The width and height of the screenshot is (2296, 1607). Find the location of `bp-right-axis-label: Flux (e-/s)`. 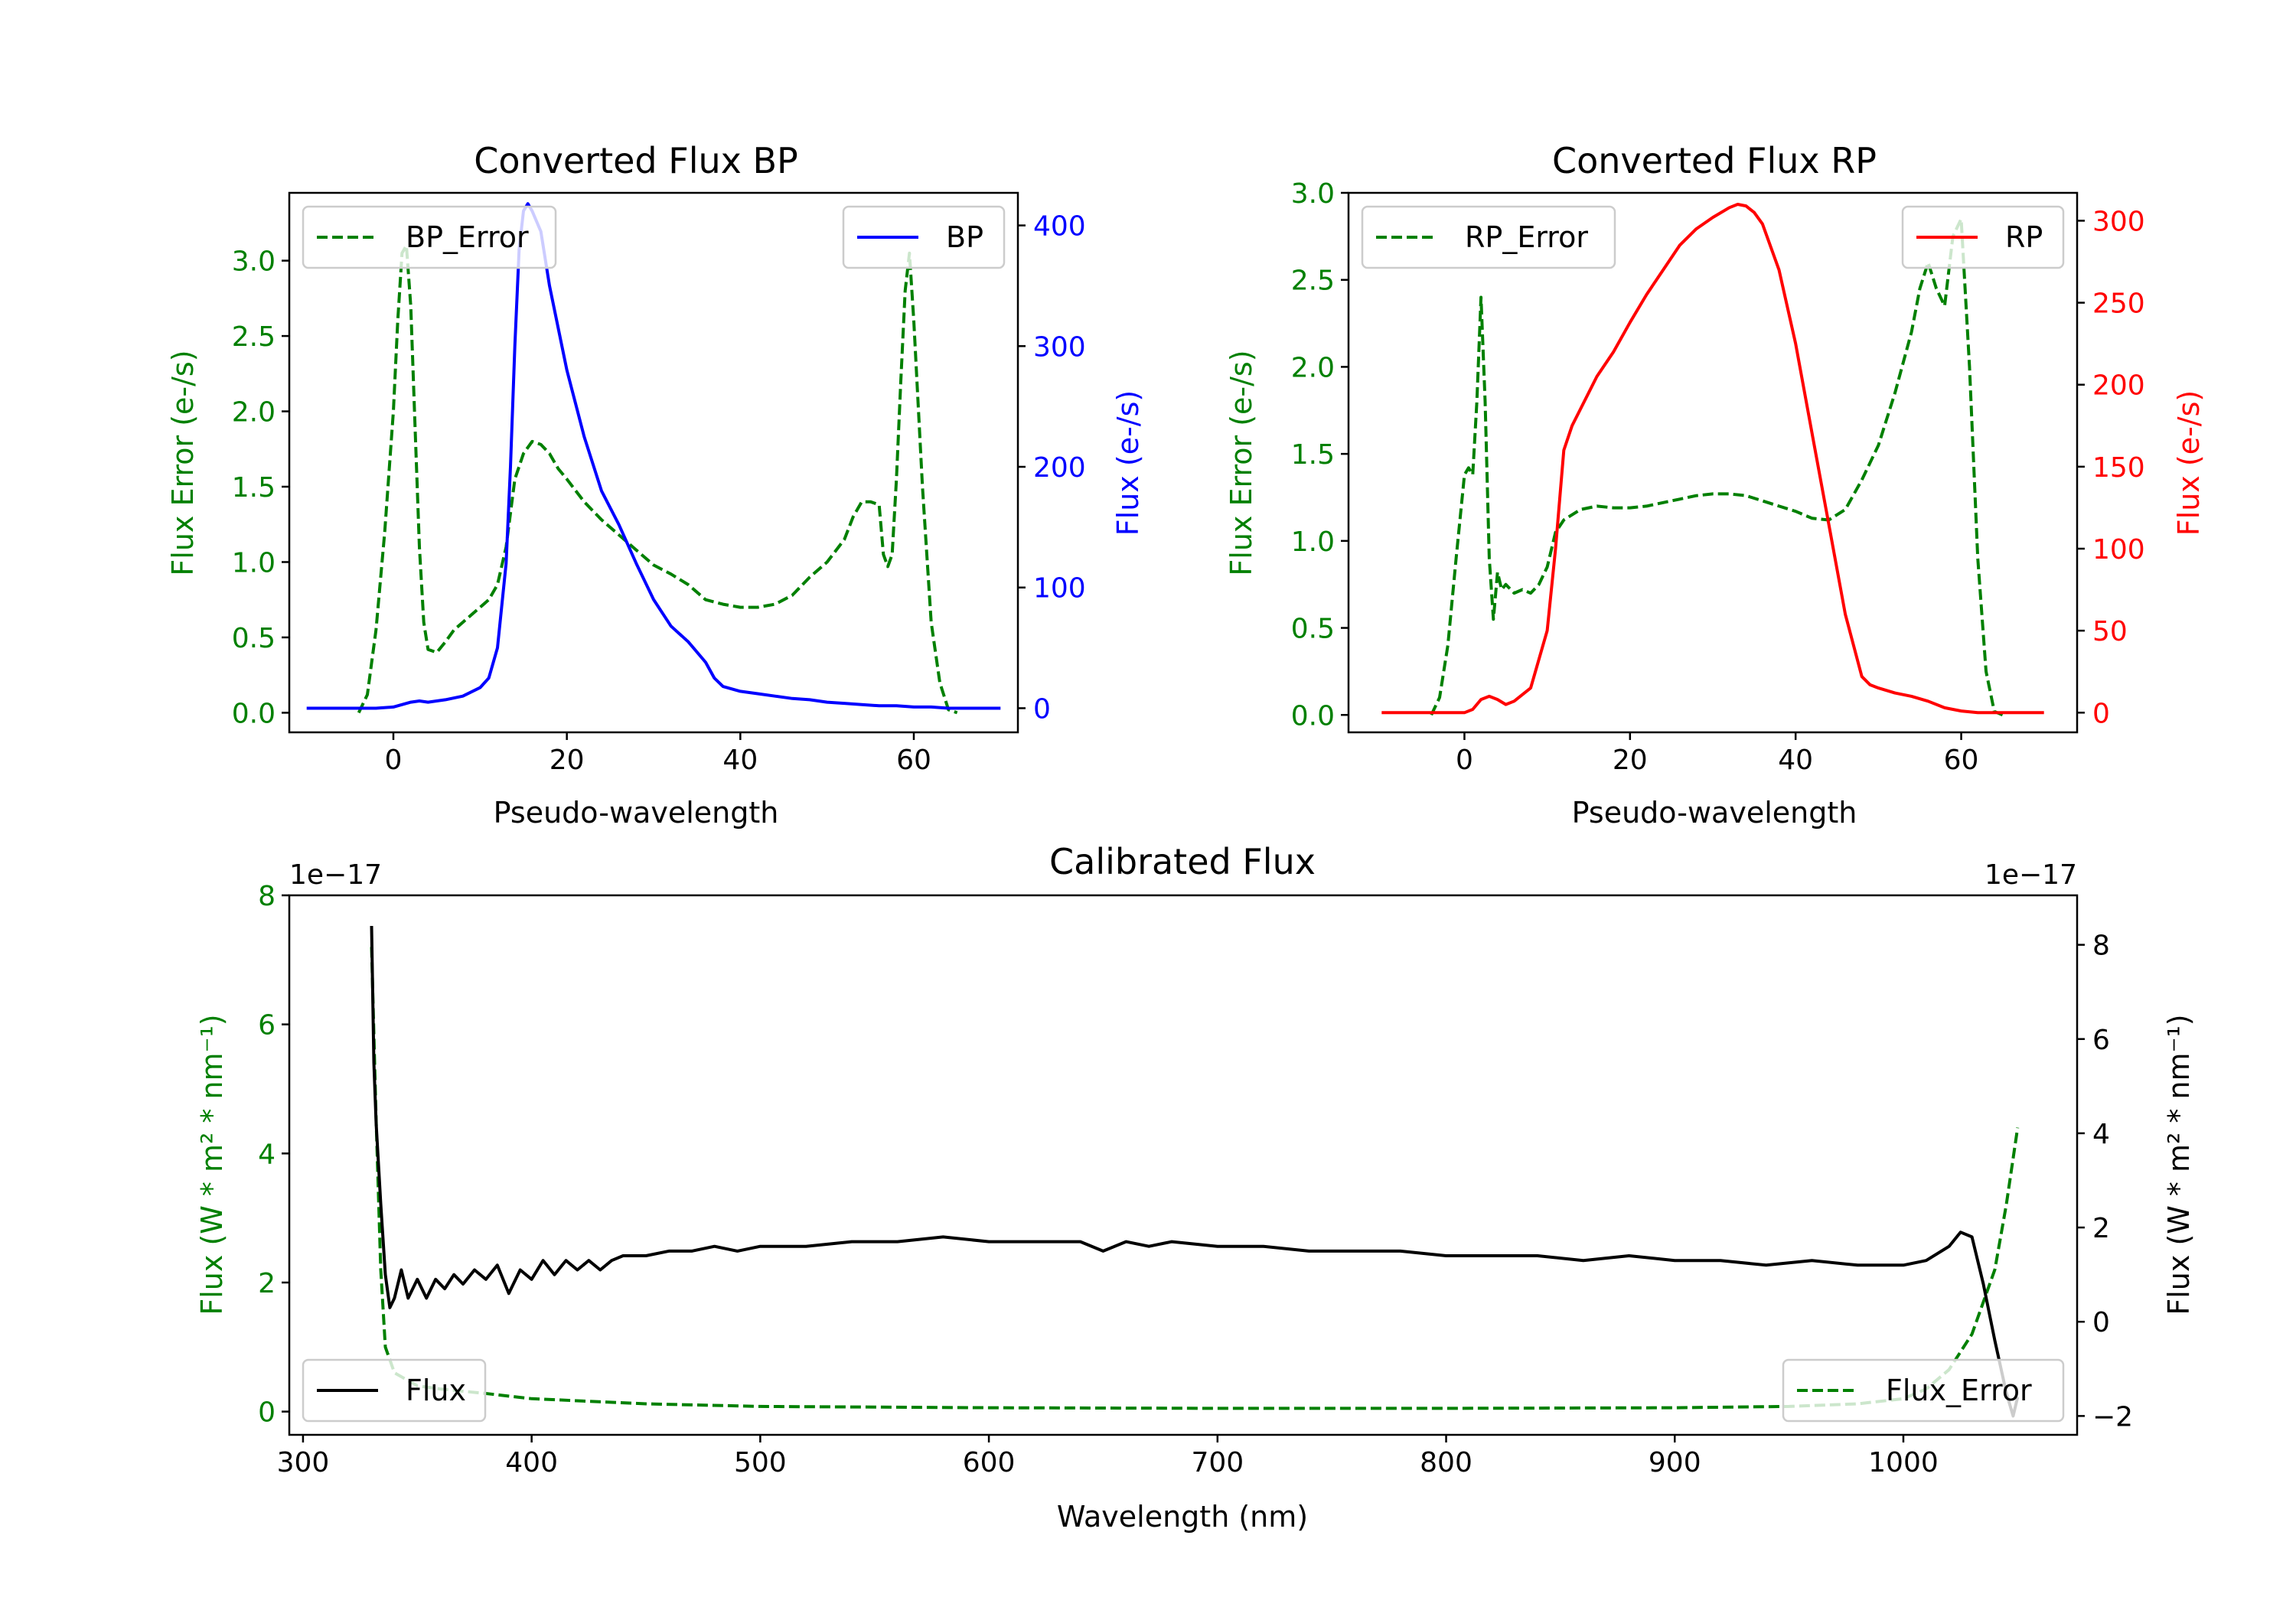

bp-right-axis-label: Flux (e-/s) is located at coordinates (1128, 463).